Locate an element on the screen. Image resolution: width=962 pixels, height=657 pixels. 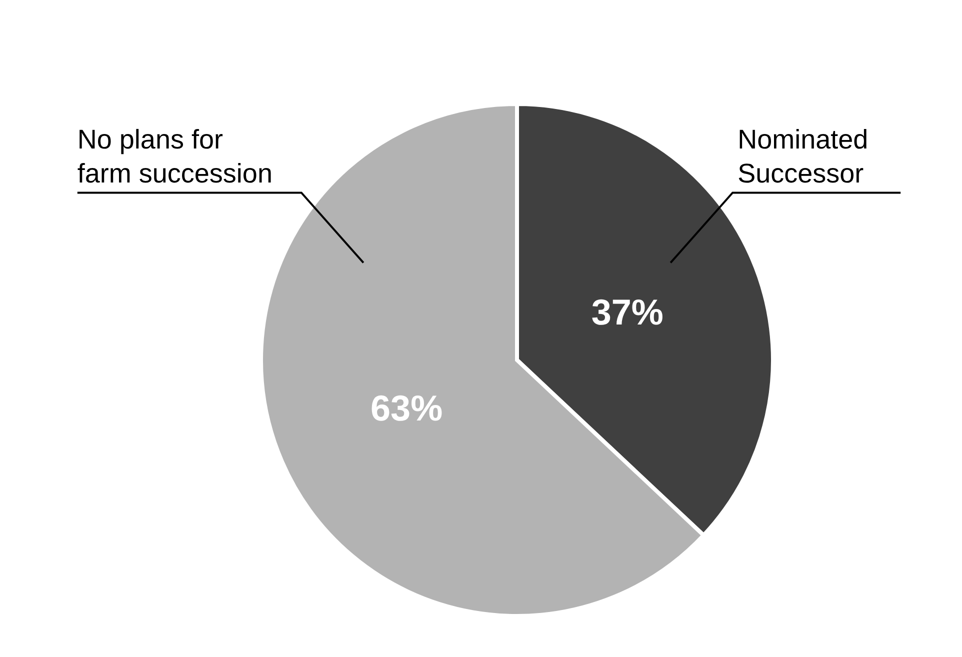
slice-label: No plans for farm succession is located at coordinates (174, 156).